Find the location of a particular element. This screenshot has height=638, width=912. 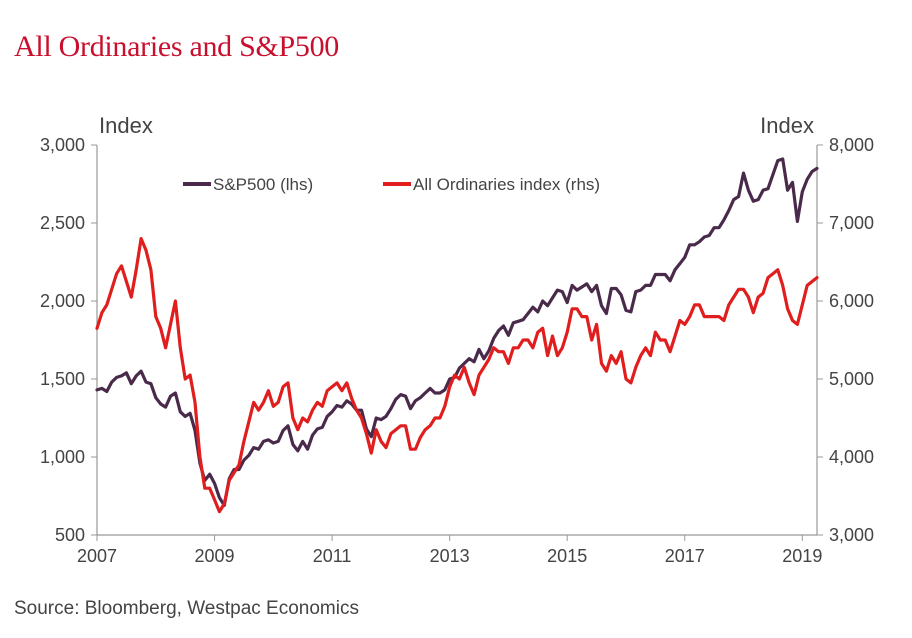

y-axis-left-unit: Index is located at coordinates (126, 125).